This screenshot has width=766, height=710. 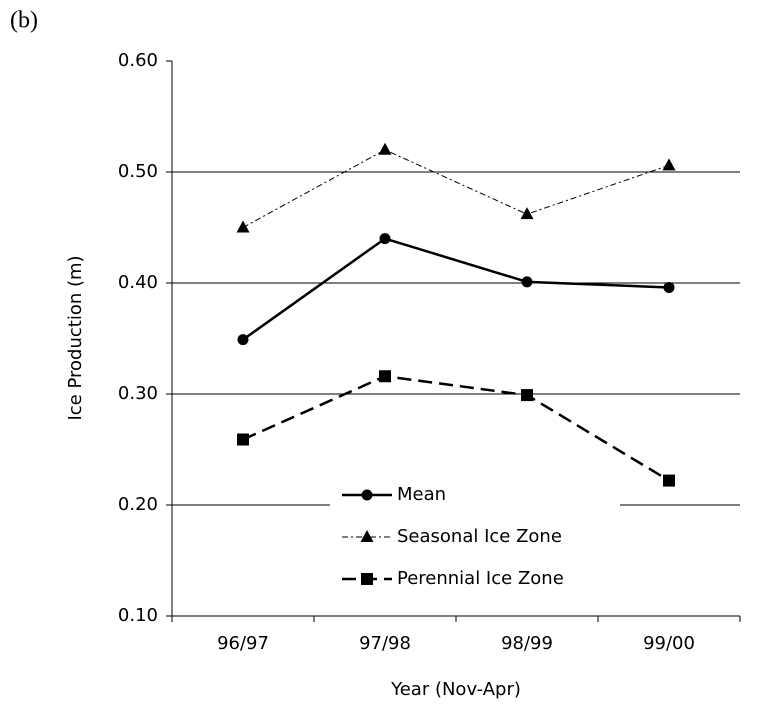 What do you see at coordinates (138, 615) in the screenshot?
I see `y-tick-label: 0.10` at bounding box center [138, 615].